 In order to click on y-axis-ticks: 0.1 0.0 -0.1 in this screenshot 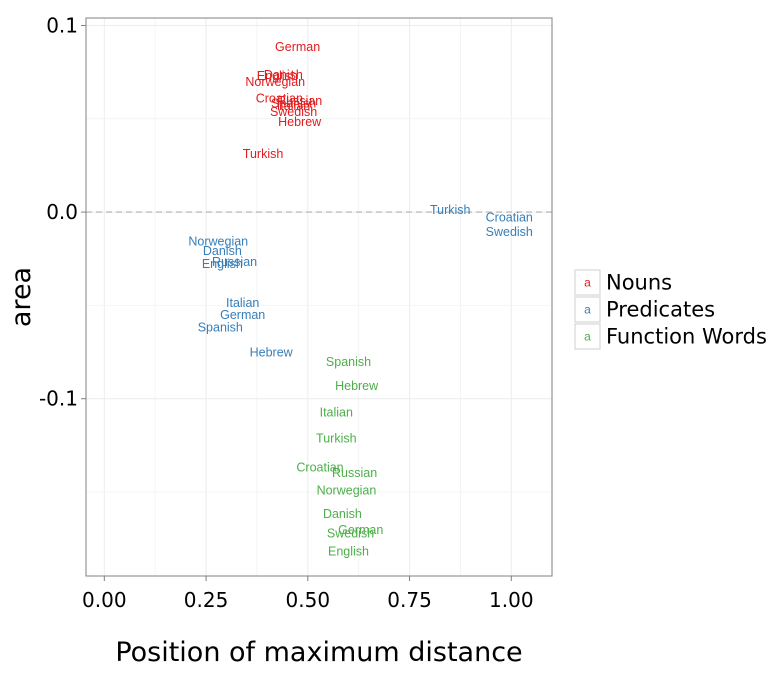, I will do `click(62, 212)`.